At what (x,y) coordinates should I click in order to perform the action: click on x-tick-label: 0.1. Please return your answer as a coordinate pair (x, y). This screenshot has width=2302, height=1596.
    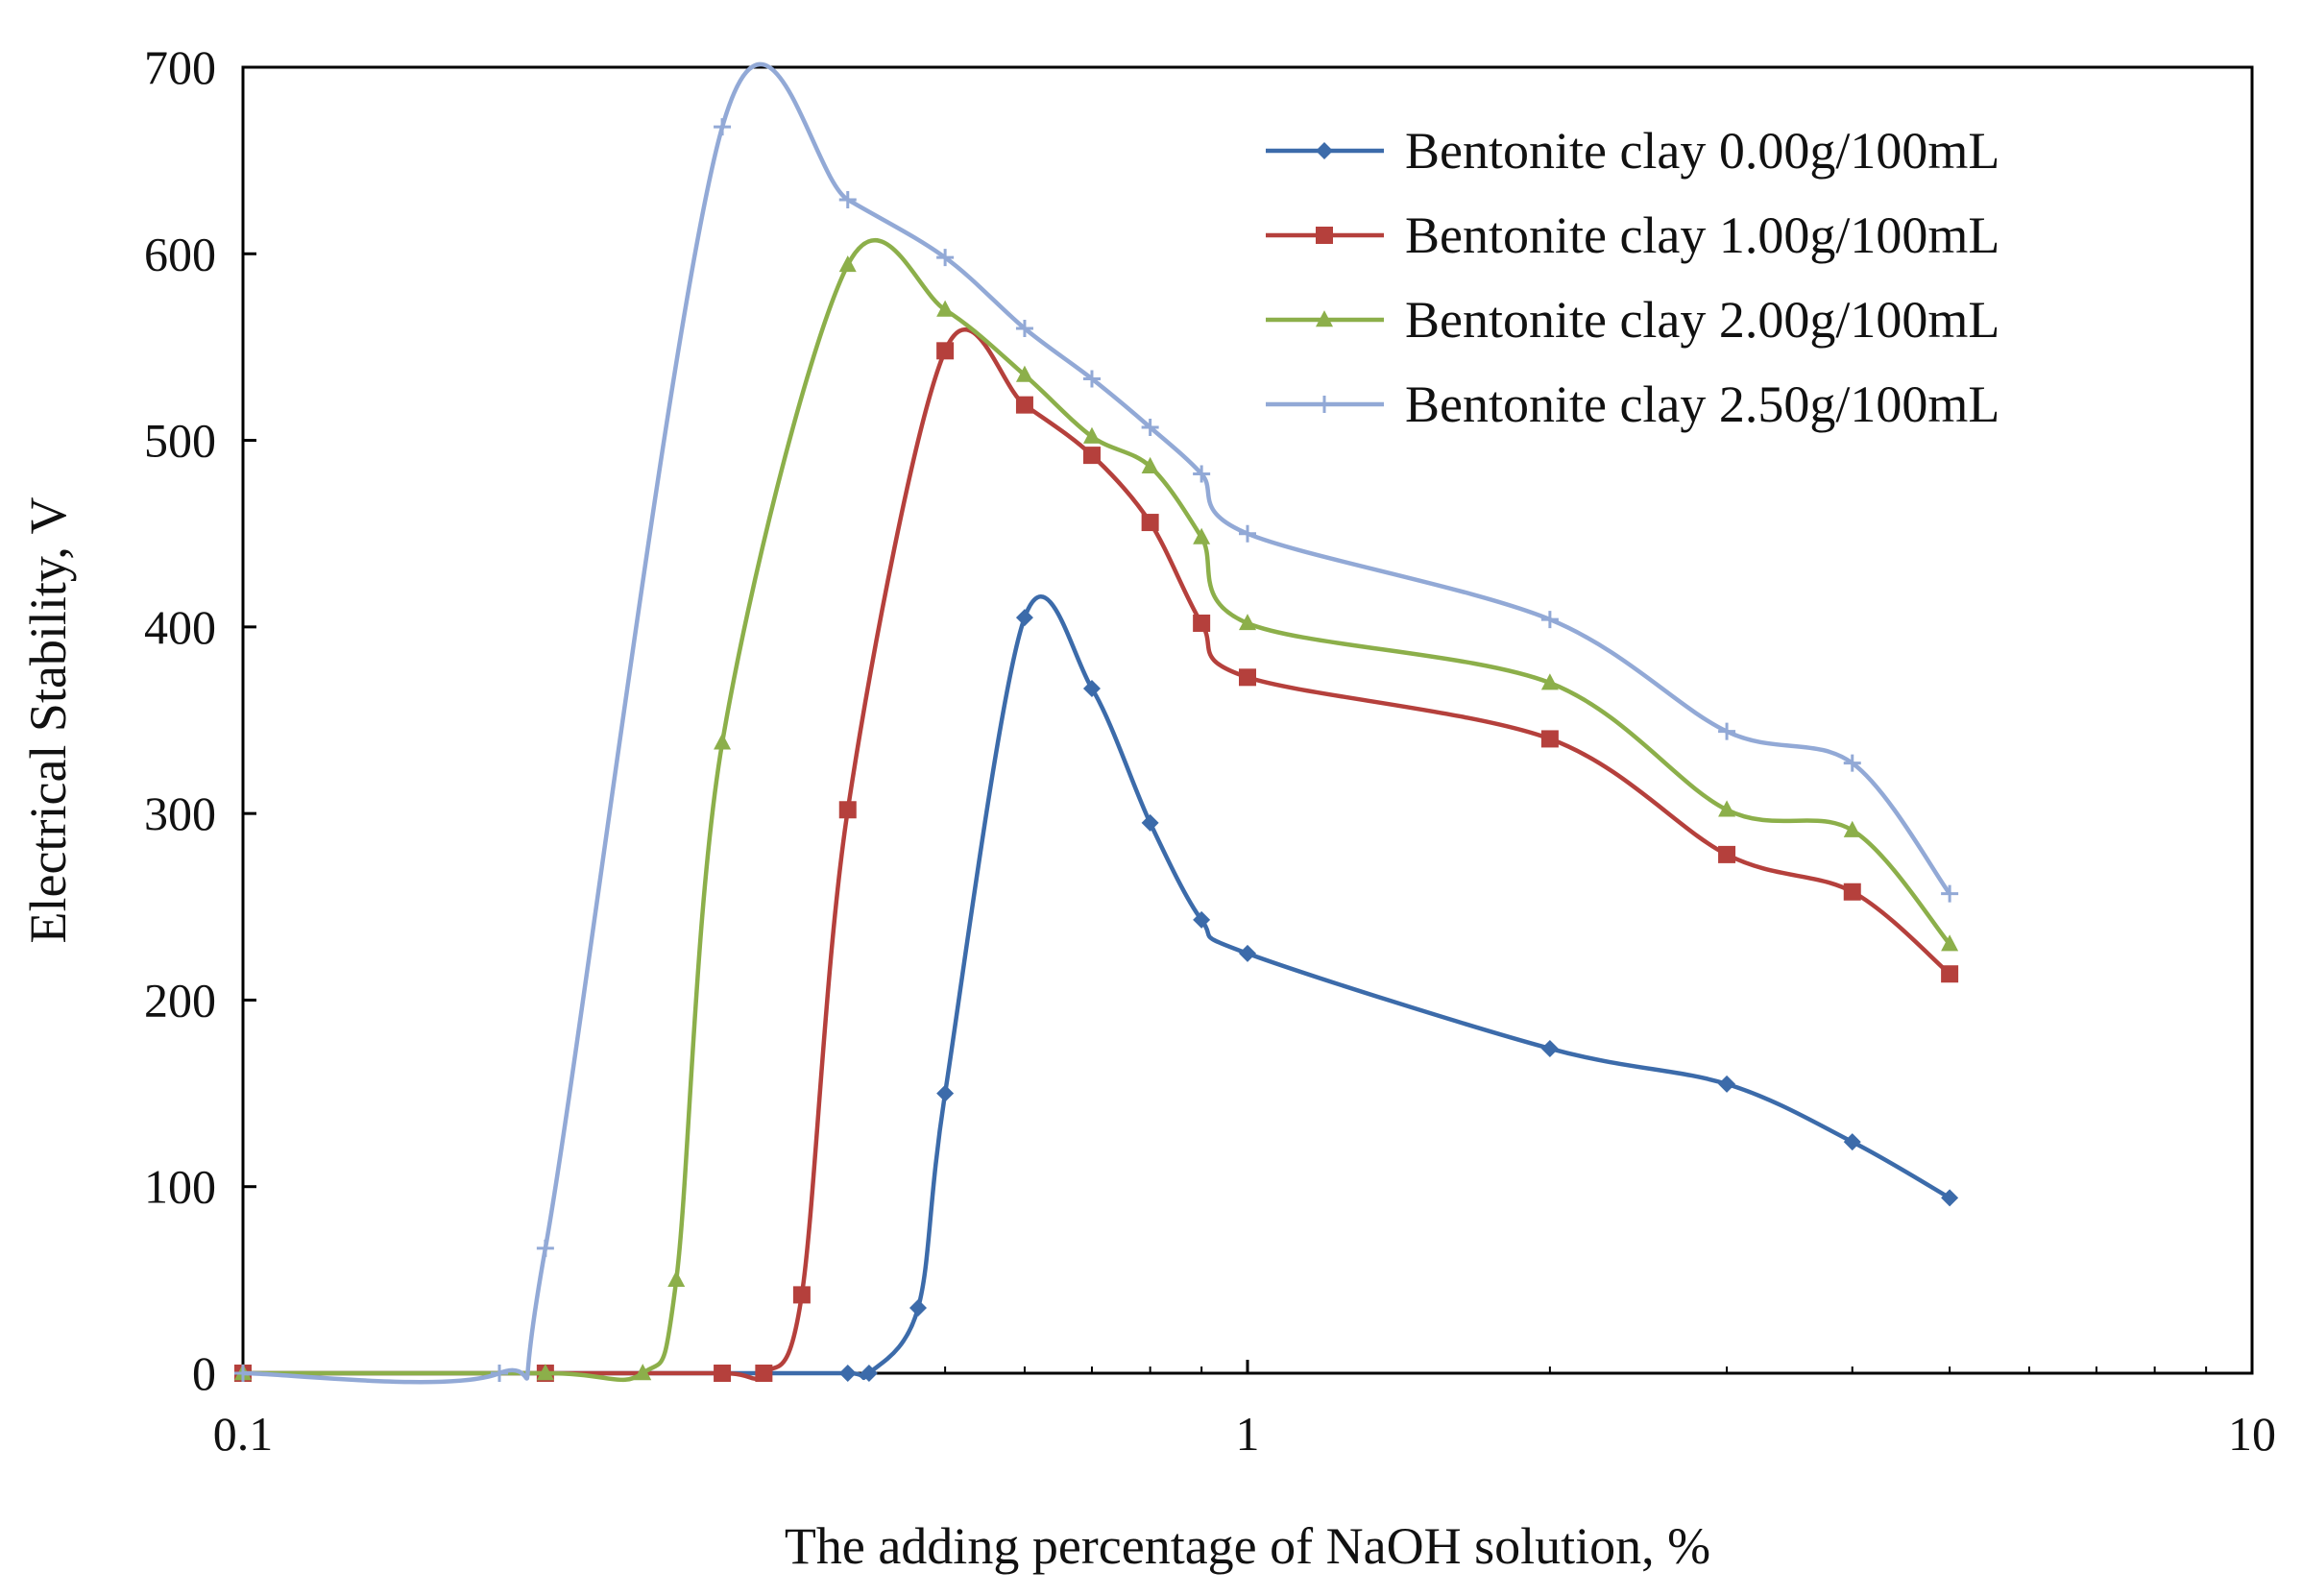
    Looking at the image, I should click on (243, 1434).